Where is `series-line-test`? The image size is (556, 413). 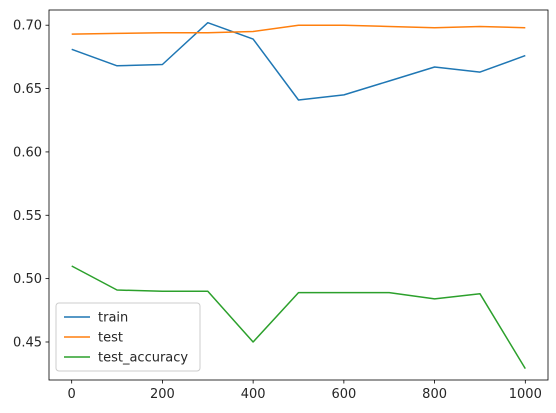 series-line-test is located at coordinates (298, 29).